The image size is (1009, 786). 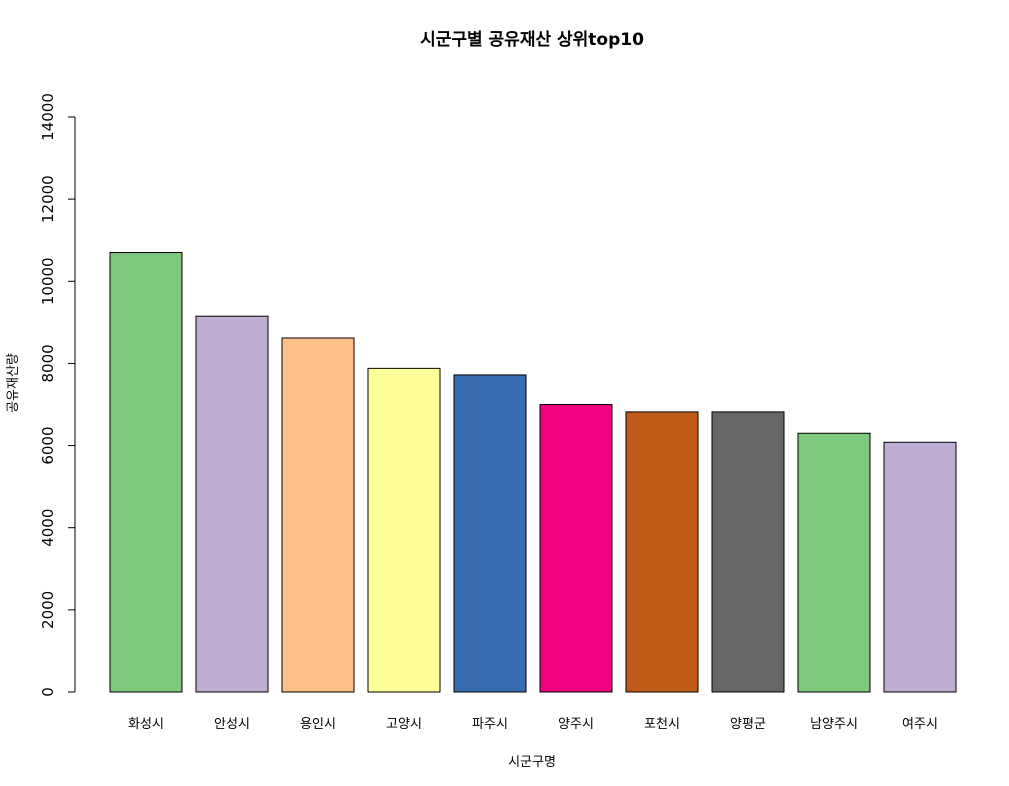 What do you see at coordinates (490, 724) in the screenshot?
I see `x-category-label: 파주시` at bounding box center [490, 724].